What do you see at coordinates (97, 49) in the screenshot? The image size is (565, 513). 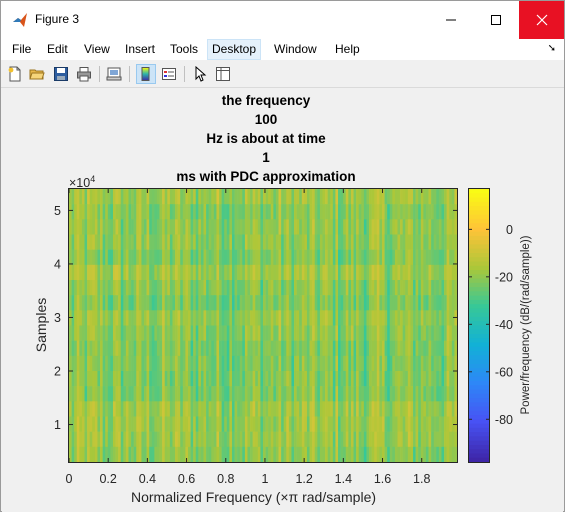 I see `menu-view: View` at bounding box center [97, 49].